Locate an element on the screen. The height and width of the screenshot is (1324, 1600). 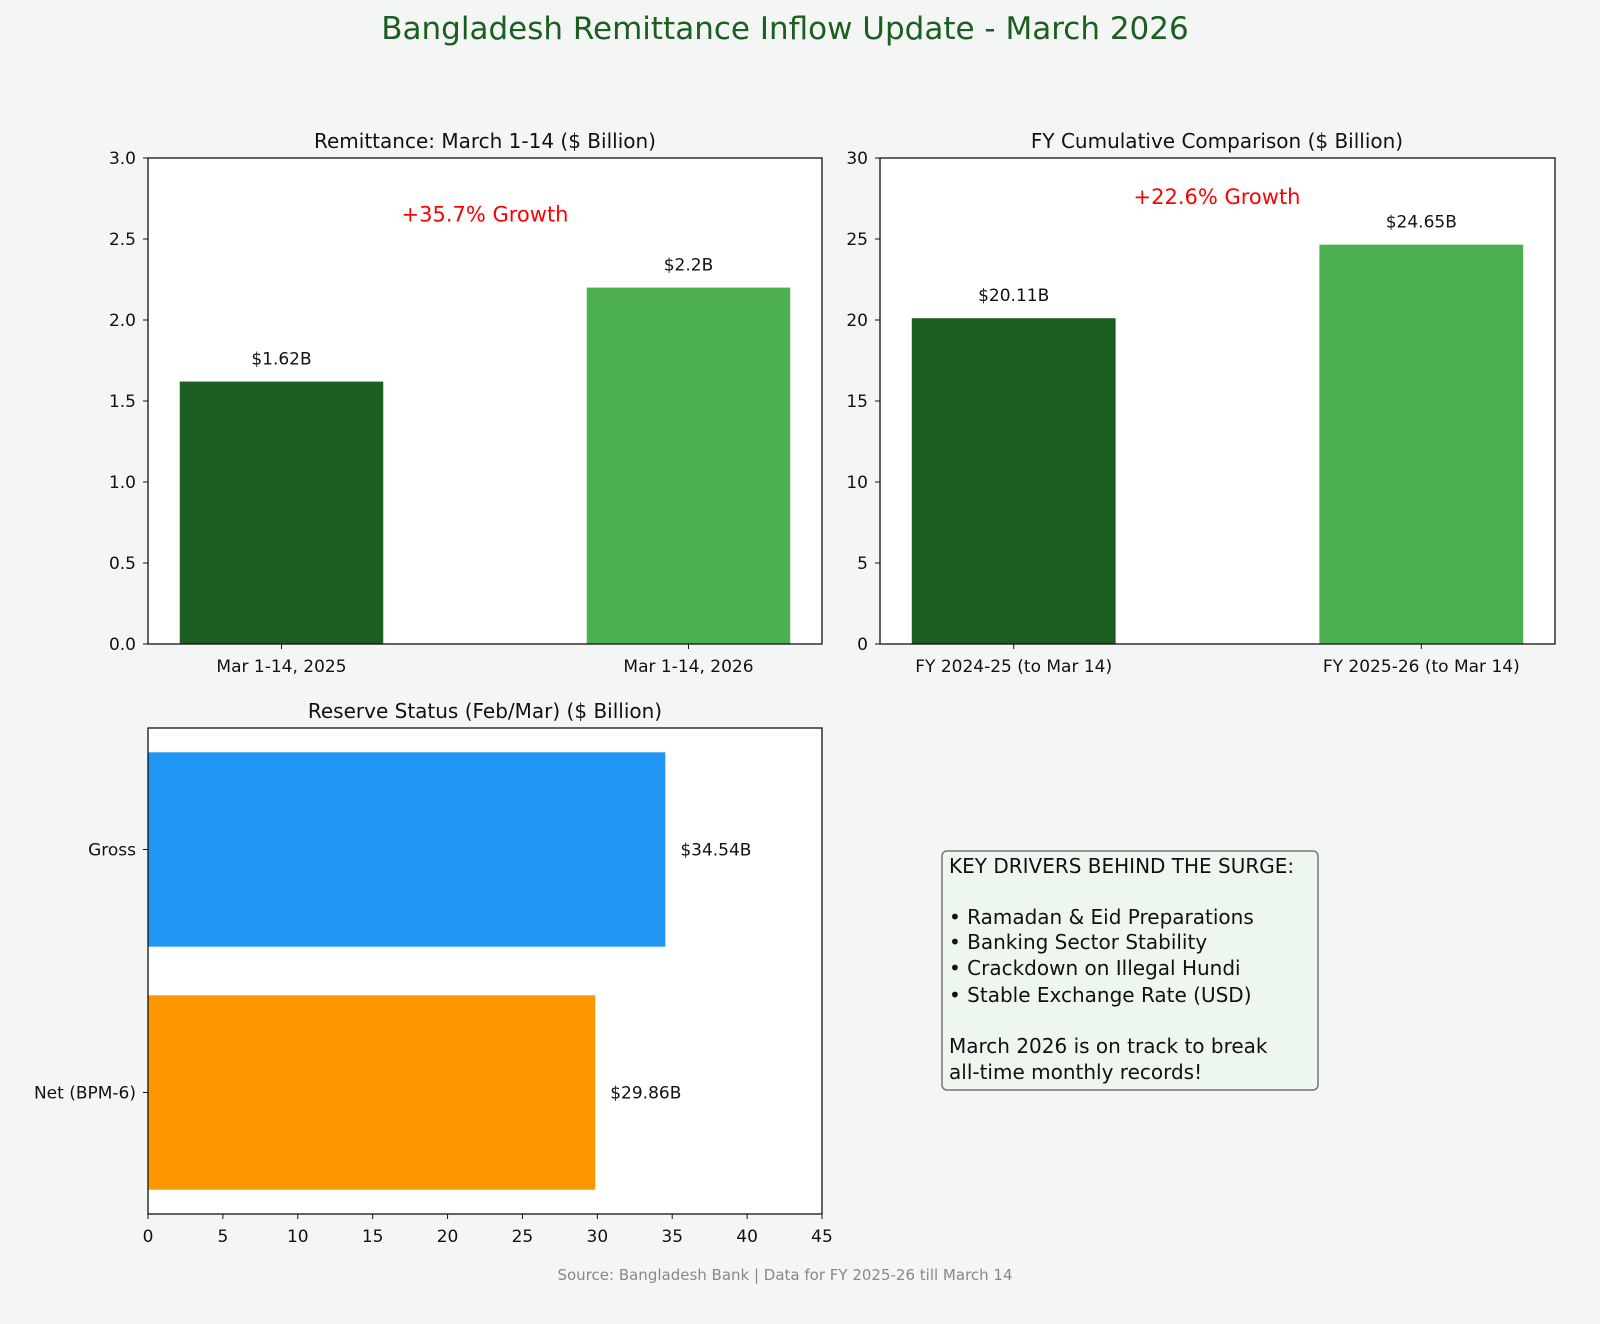
y-tick-label: 0.5 is located at coordinates (122, 564).